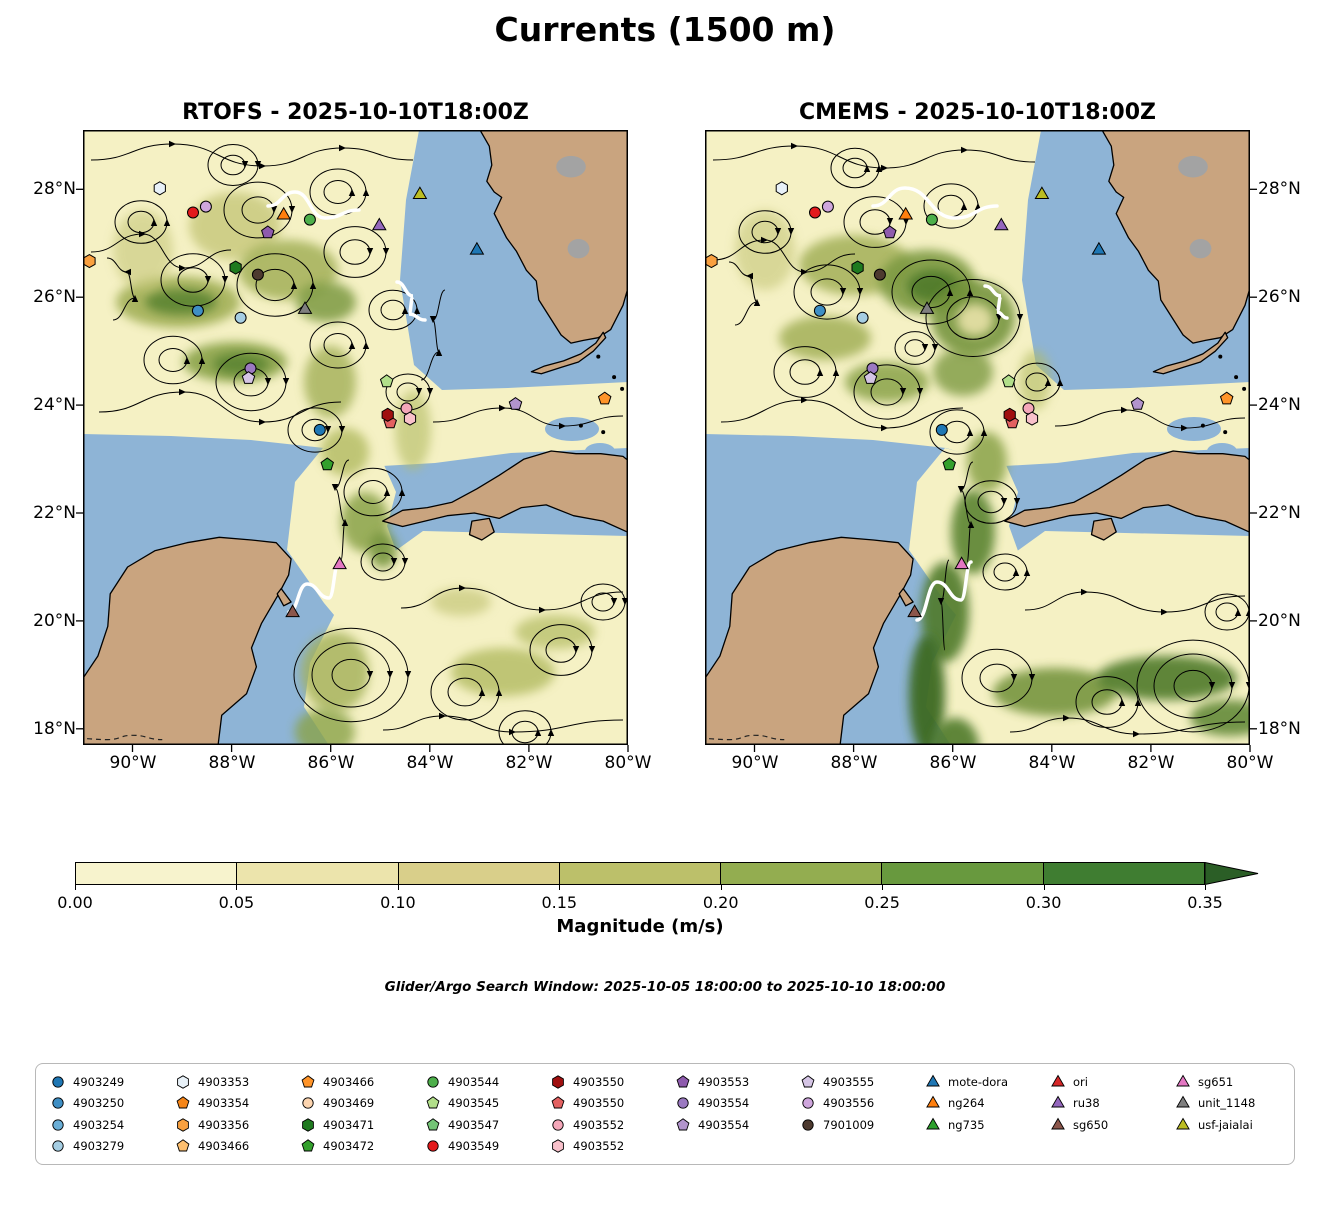 This screenshot has height=1231, width=1330. What do you see at coordinates (553, 237) in the screenshot?
I see `land-florida` at bounding box center [553, 237].